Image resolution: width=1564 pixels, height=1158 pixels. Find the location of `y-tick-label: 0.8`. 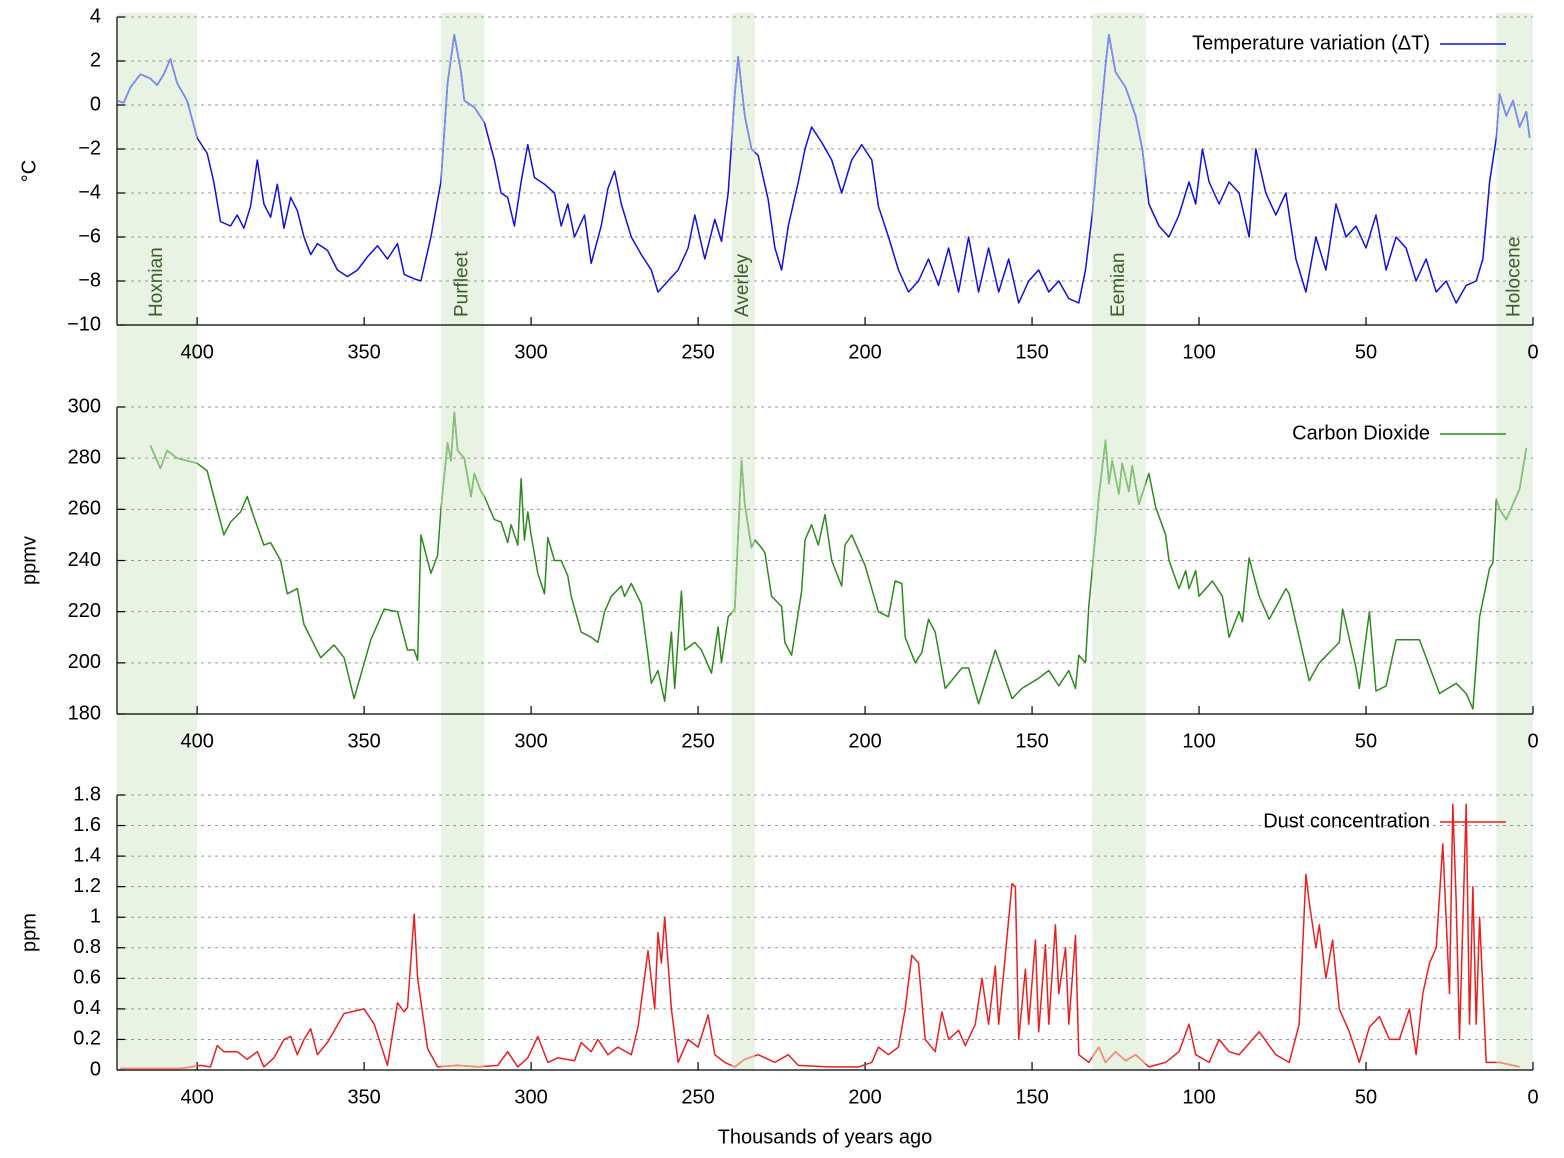

y-tick-label: 0.8 is located at coordinates (87, 947).